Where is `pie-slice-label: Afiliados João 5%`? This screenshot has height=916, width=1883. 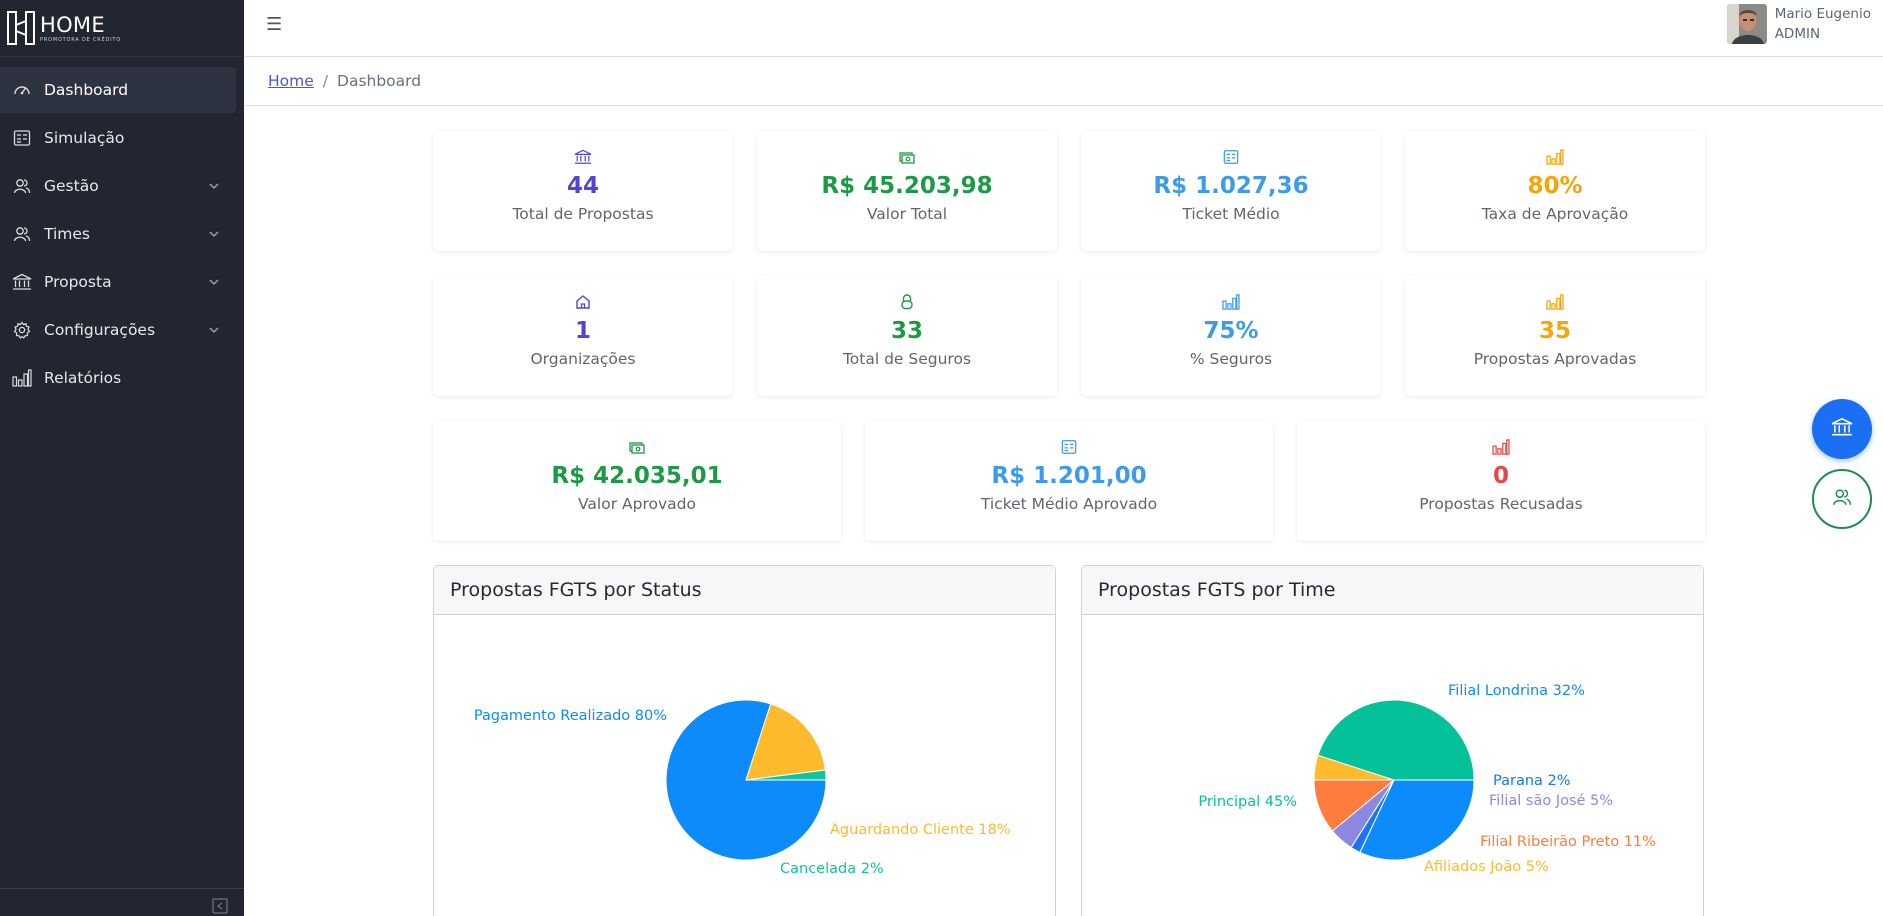 pie-slice-label: Afiliados João 5% is located at coordinates (1486, 867).